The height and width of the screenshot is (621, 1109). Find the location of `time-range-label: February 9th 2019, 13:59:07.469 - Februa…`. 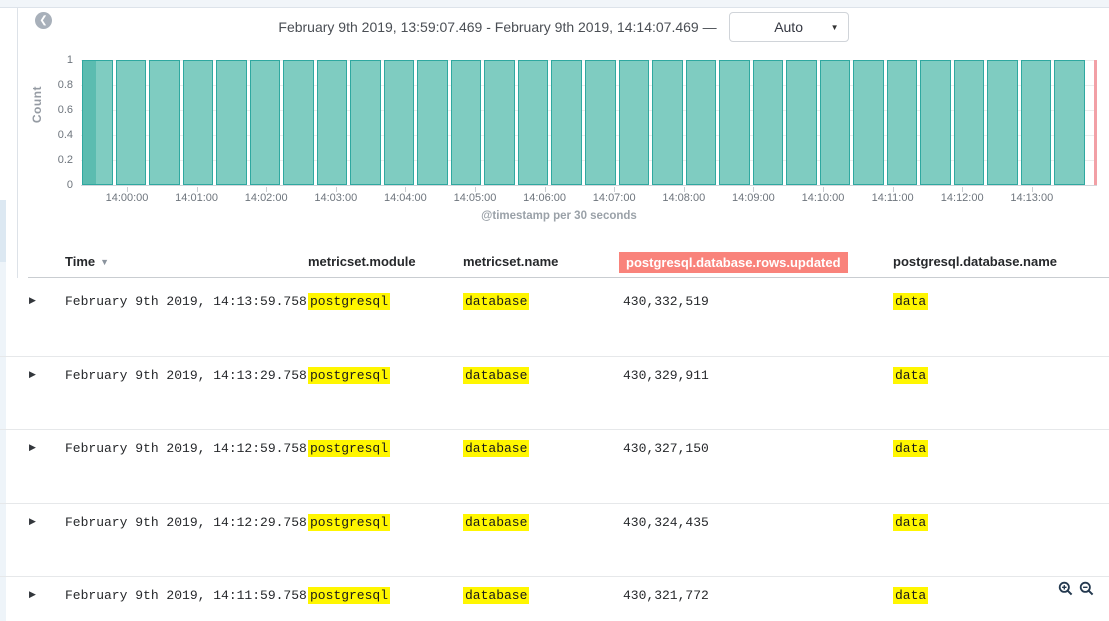

time-range-label: February 9th 2019, 13:59:07.469 - Februa… is located at coordinates (497, 27).